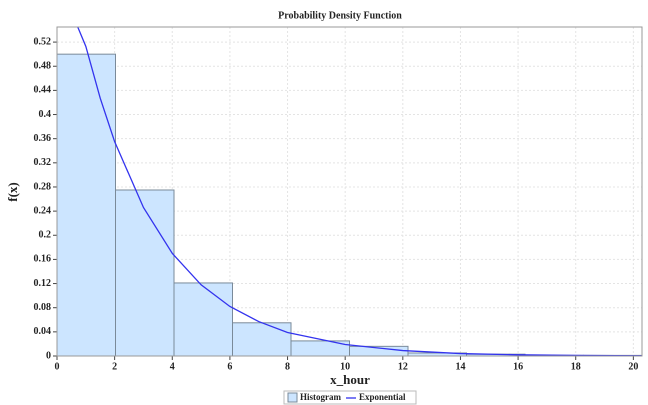  What do you see at coordinates (114, 366) in the screenshot?
I see `x-tick-label: 2` at bounding box center [114, 366].